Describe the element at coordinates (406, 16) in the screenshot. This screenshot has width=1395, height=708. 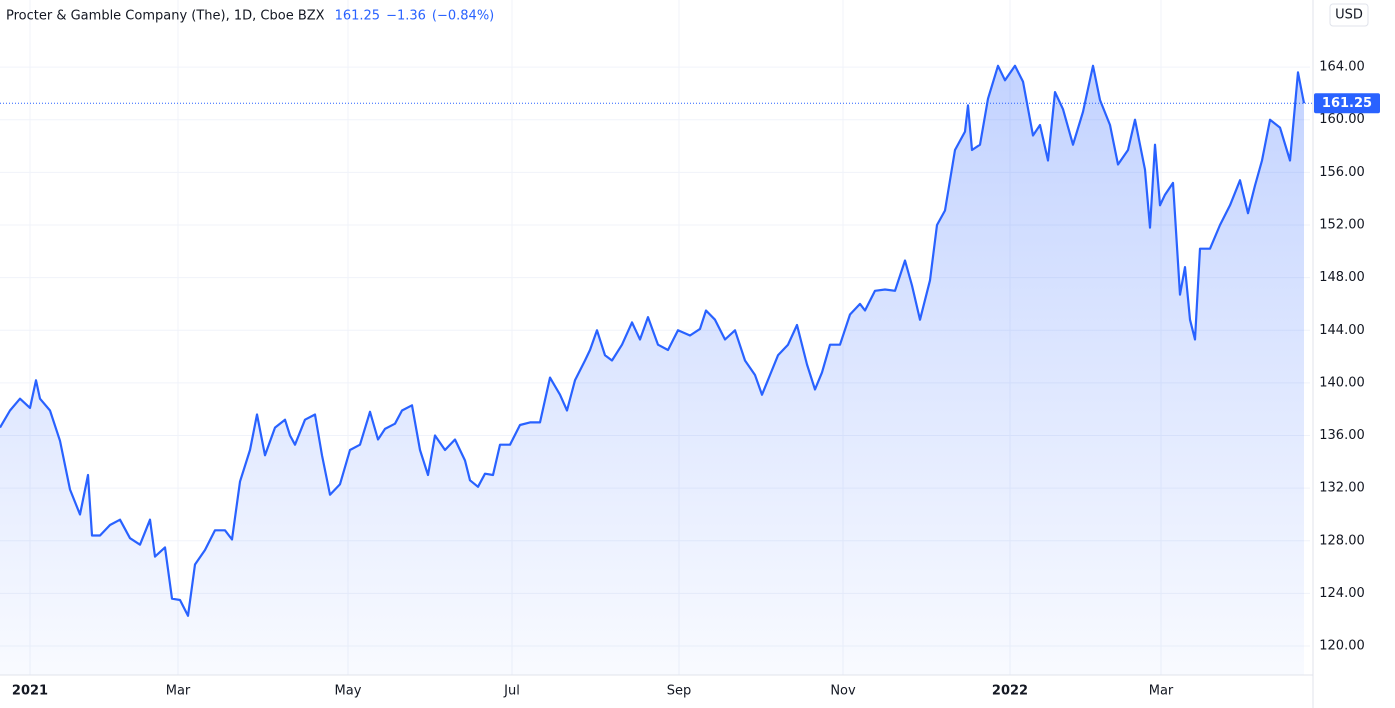
I see `header-change: −1.36` at that location.